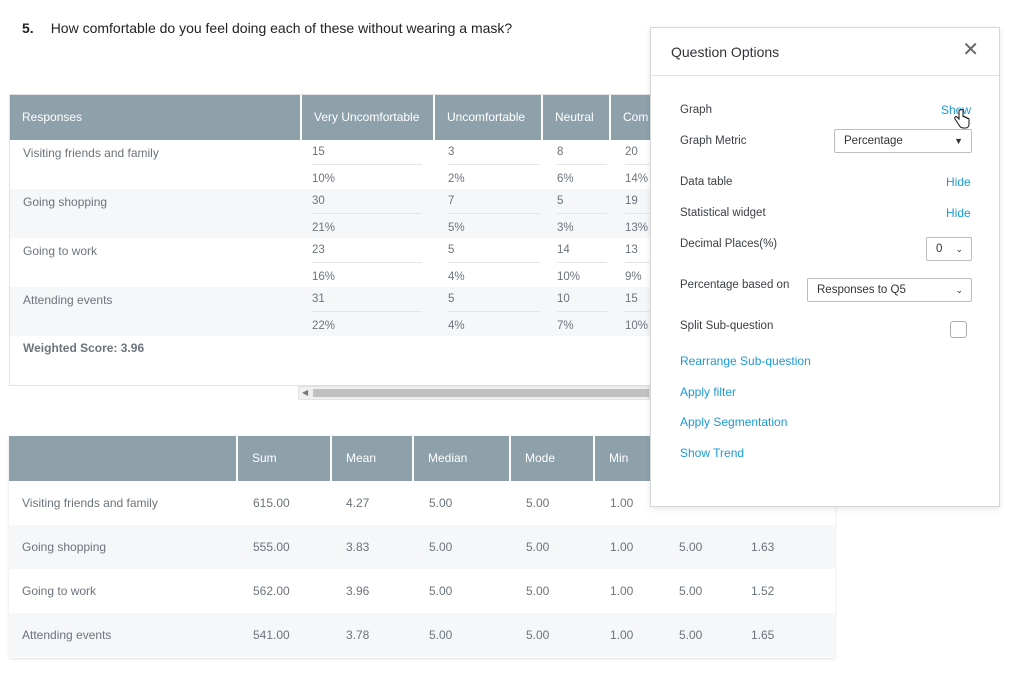 The width and height of the screenshot is (1024, 682). Describe the element at coordinates (358, 591) in the screenshot. I see `mean-cell: 3.96` at that location.